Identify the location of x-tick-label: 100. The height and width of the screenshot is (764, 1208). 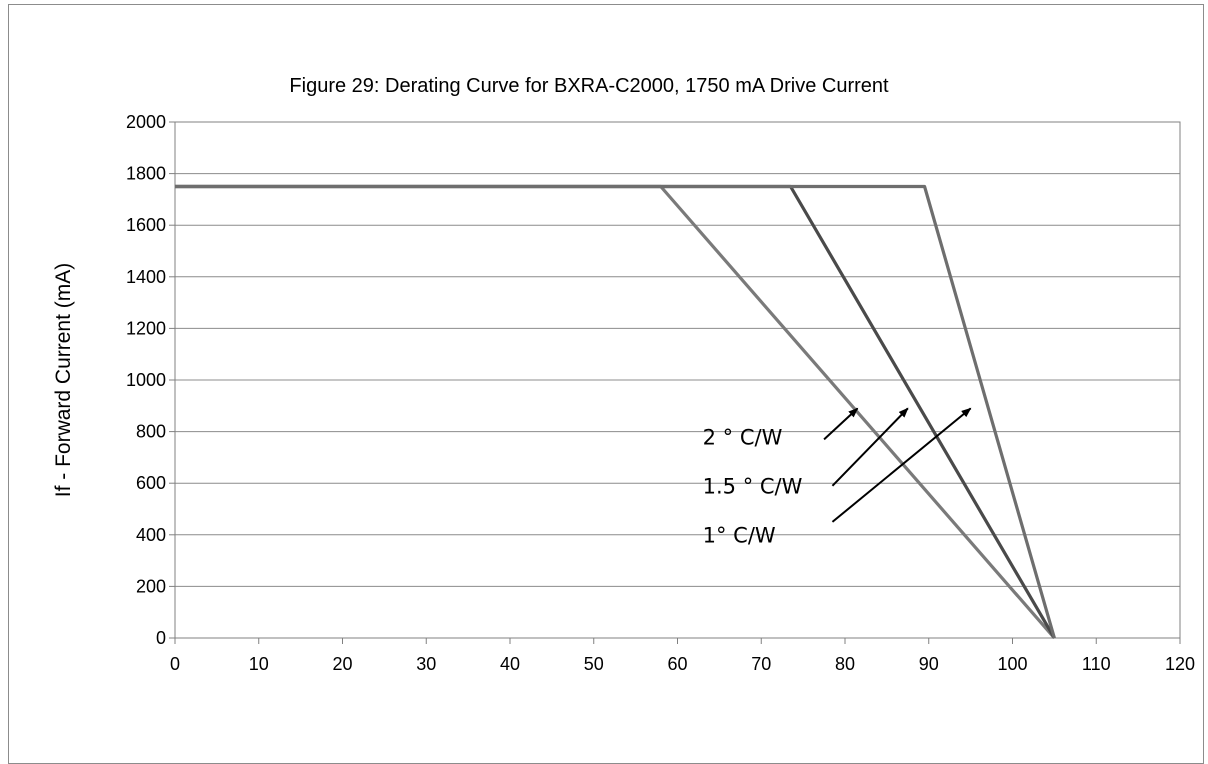
(1012, 664).